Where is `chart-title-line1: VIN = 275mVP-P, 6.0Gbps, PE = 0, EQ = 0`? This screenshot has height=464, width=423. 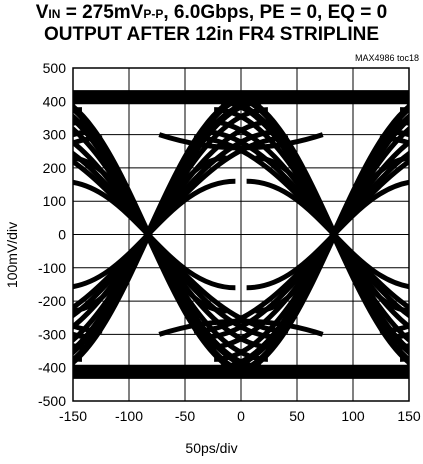 chart-title-line1: VIN = 275mVP-P, 6.0Gbps, PE = 0, EQ = 0 is located at coordinates (211, 12).